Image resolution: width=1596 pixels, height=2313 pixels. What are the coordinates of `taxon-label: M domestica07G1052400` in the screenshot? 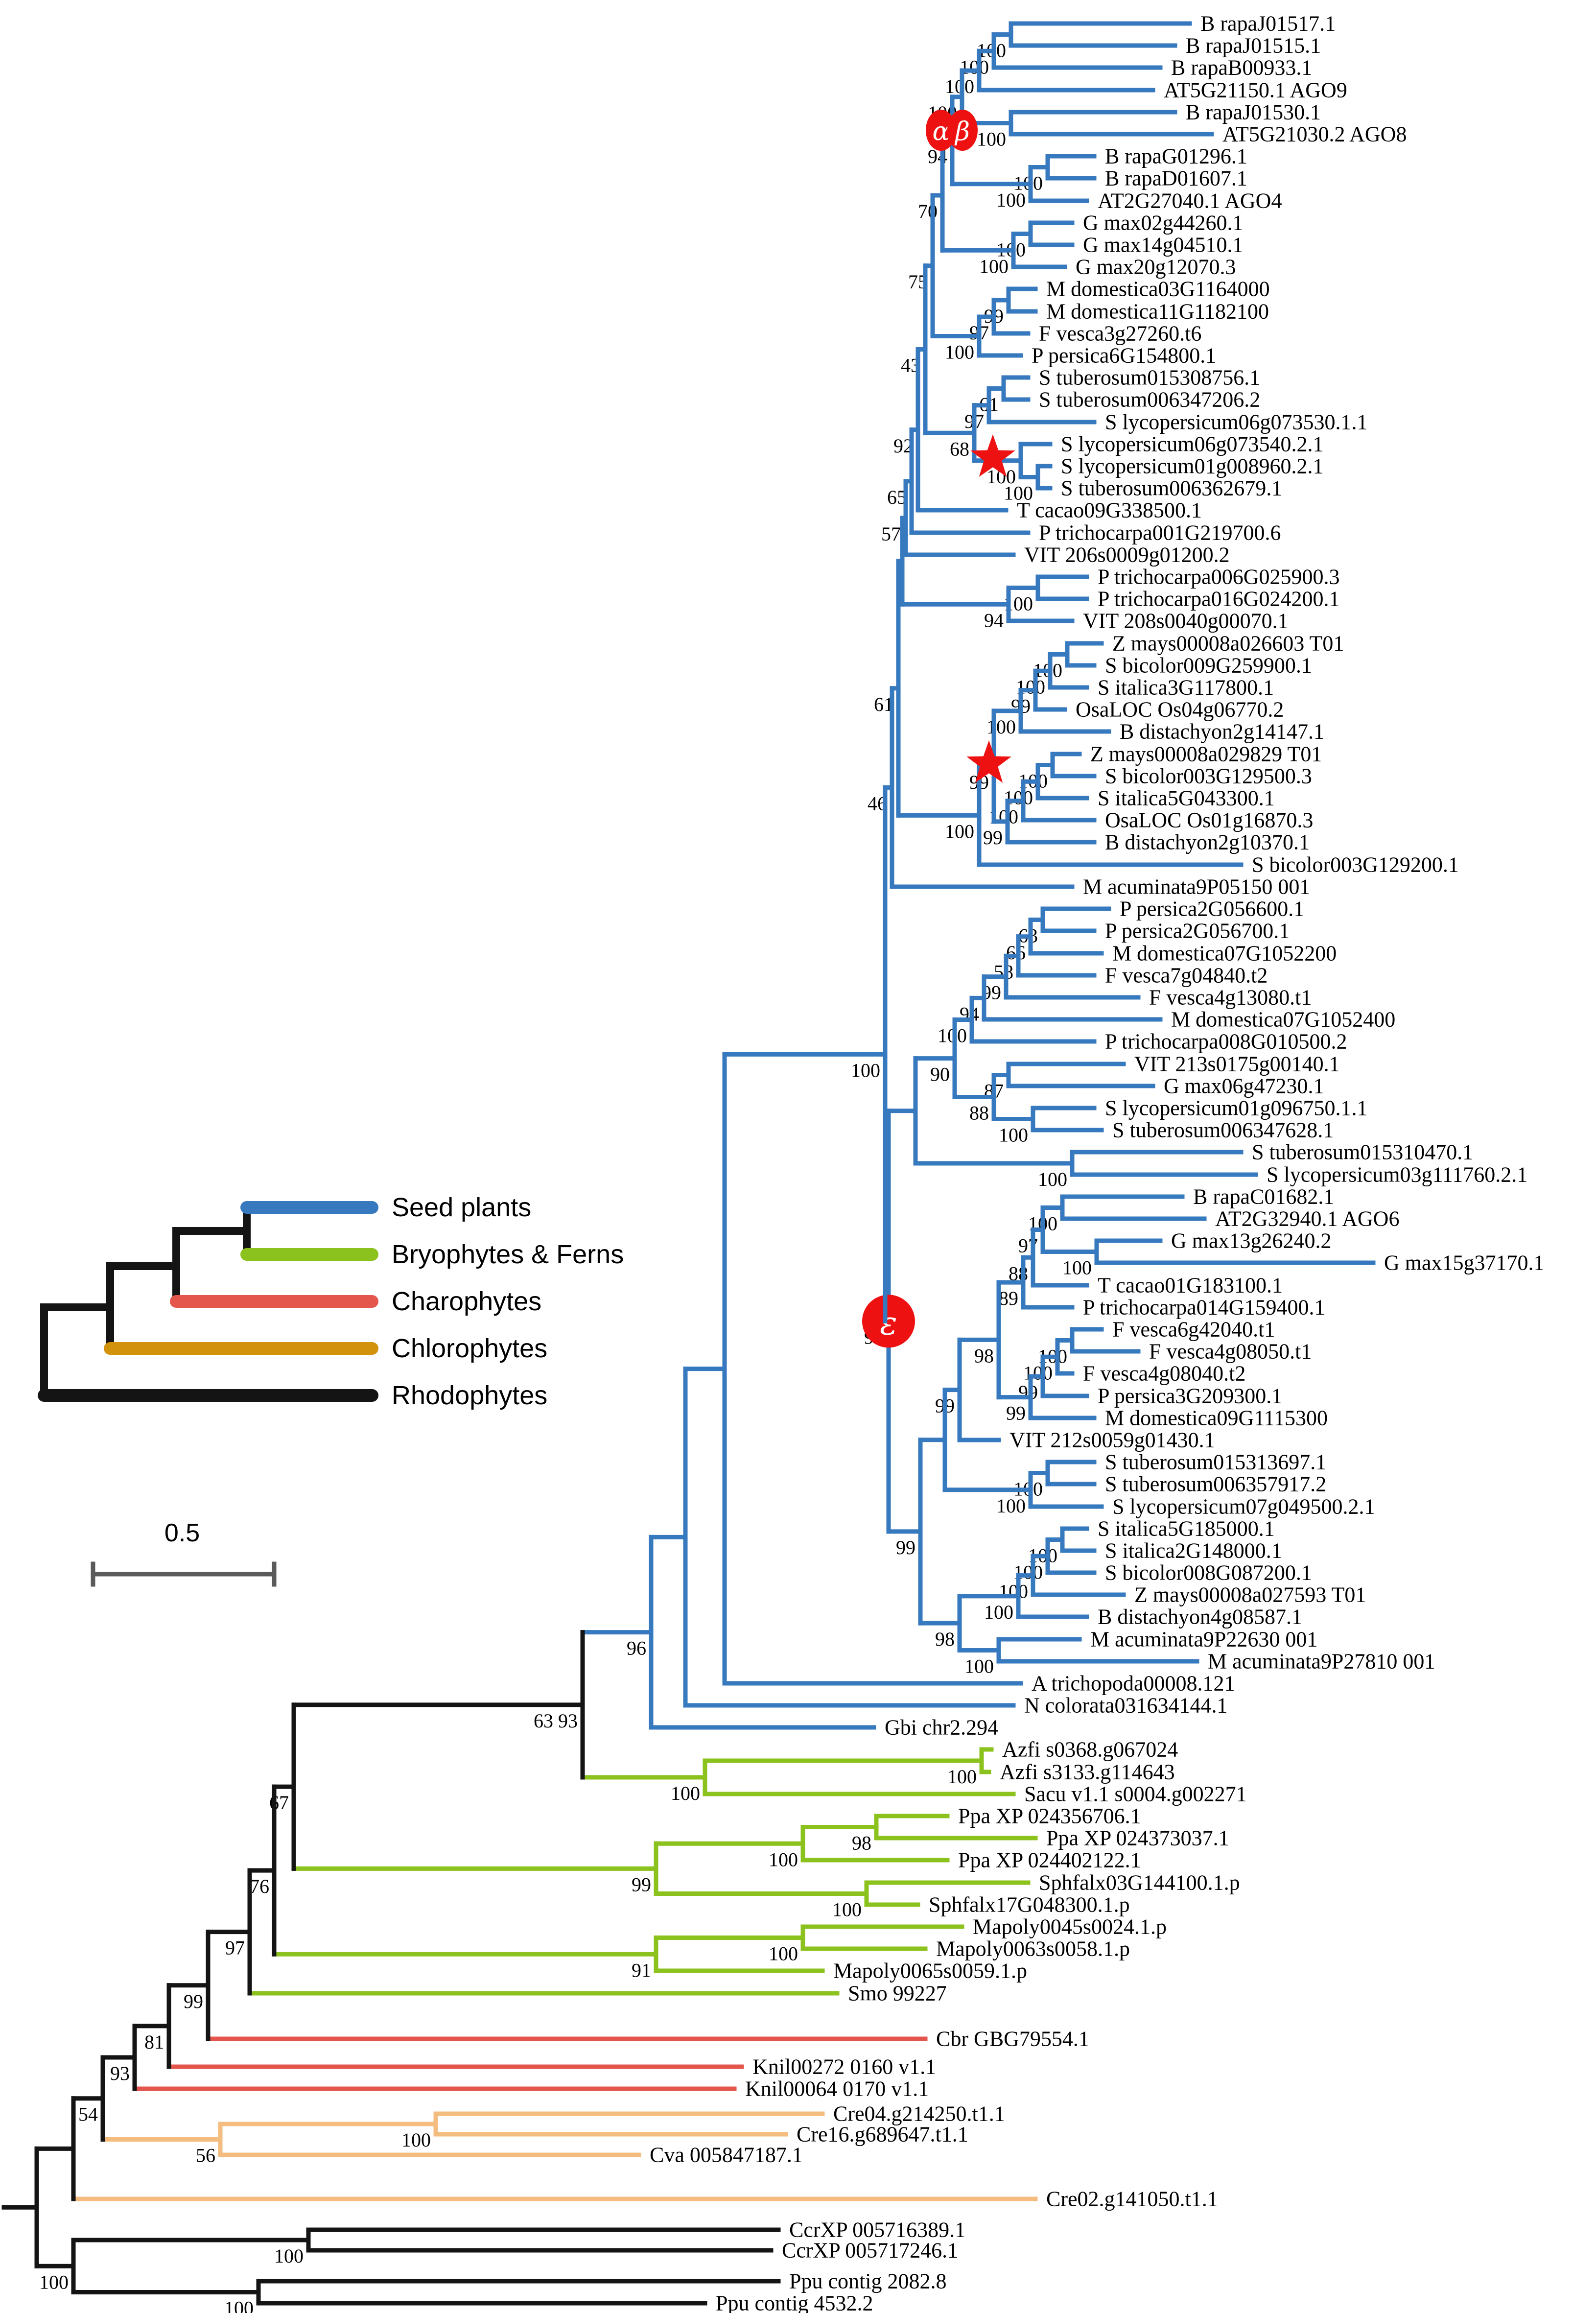 It's located at (1283, 1020).